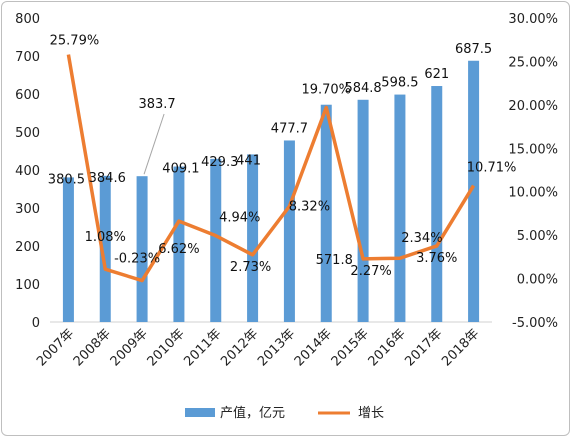 The image size is (573, 439). What do you see at coordinates (156, 104) in the screenshot?
I see `bar-value-label: 383.7` at bounding box center [156, 104].